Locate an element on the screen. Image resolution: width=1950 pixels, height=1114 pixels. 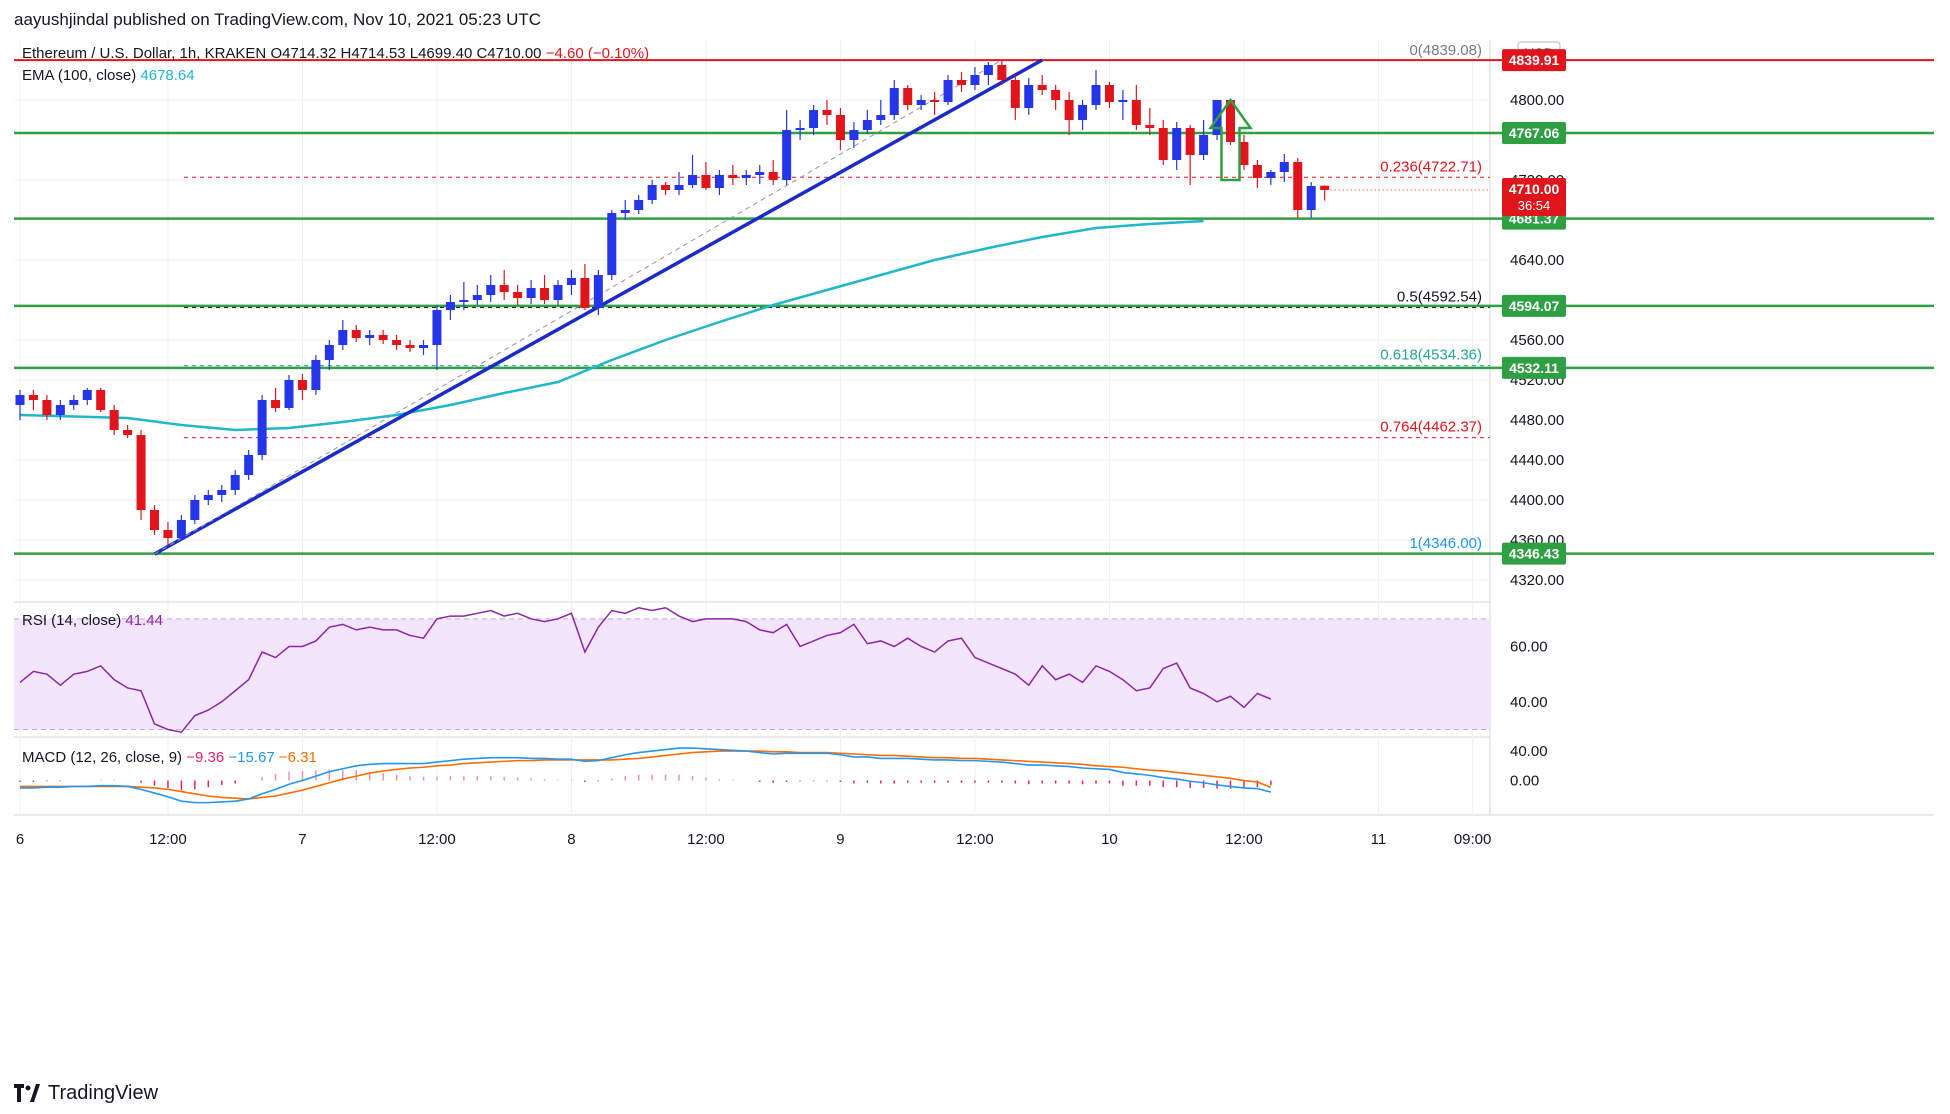
ohlc-low: L4699.40 is located at coordinates (443, 53).